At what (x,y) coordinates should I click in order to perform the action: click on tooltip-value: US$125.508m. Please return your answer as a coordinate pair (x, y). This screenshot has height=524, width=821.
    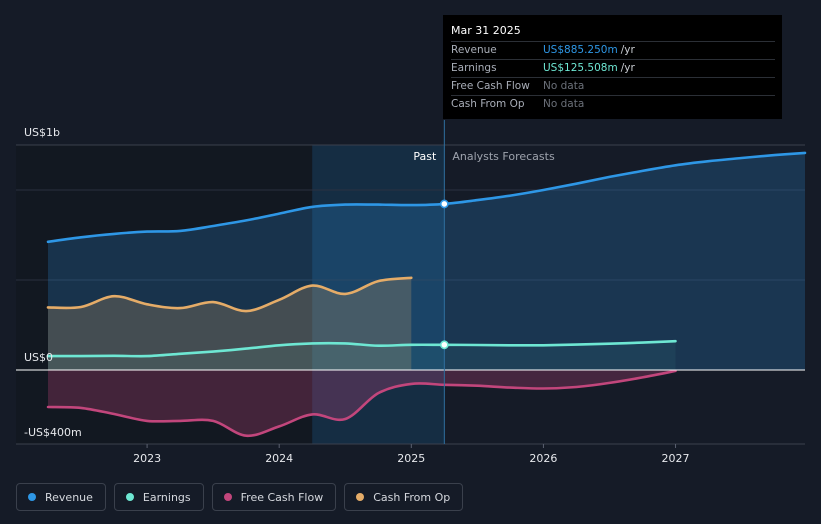
    Looking at the image, I should click on (580, 68).